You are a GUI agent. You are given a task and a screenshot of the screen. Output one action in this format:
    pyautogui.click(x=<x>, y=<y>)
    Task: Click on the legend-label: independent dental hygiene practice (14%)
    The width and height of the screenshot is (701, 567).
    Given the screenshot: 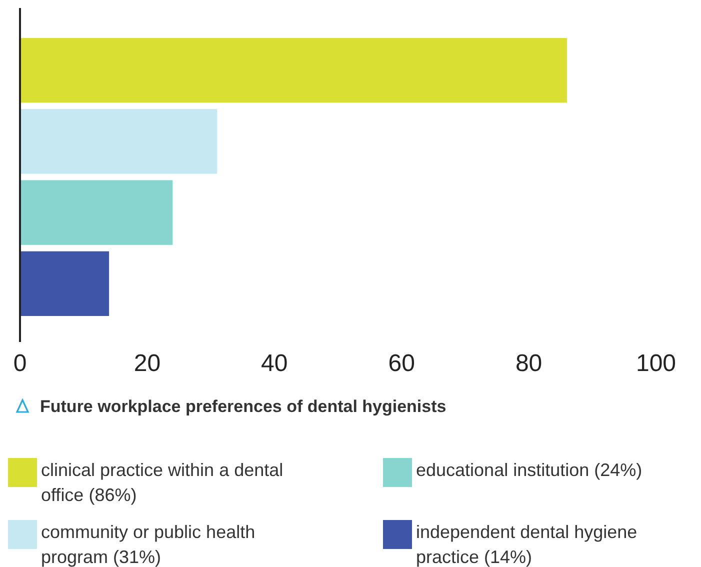 What is the action you would take?
    pyautogui.click(x=527, y=544)
    